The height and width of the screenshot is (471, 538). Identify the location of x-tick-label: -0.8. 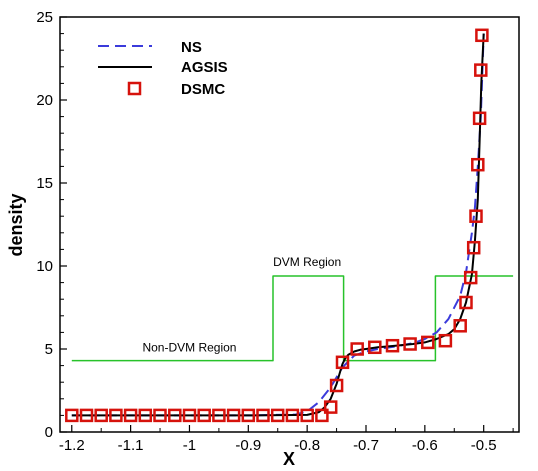
(307, 445).